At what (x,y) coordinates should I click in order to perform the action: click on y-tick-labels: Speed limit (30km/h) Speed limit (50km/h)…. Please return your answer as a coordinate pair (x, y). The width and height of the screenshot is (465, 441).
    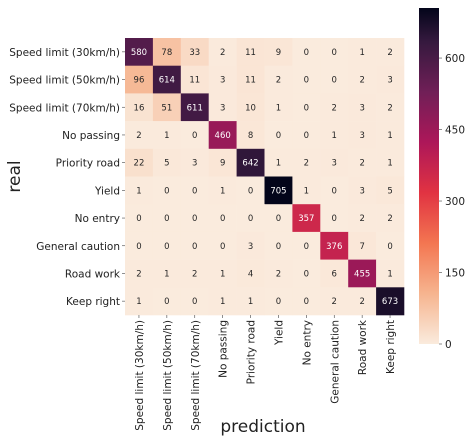
    Looking at the image, I should click on (67, 177).